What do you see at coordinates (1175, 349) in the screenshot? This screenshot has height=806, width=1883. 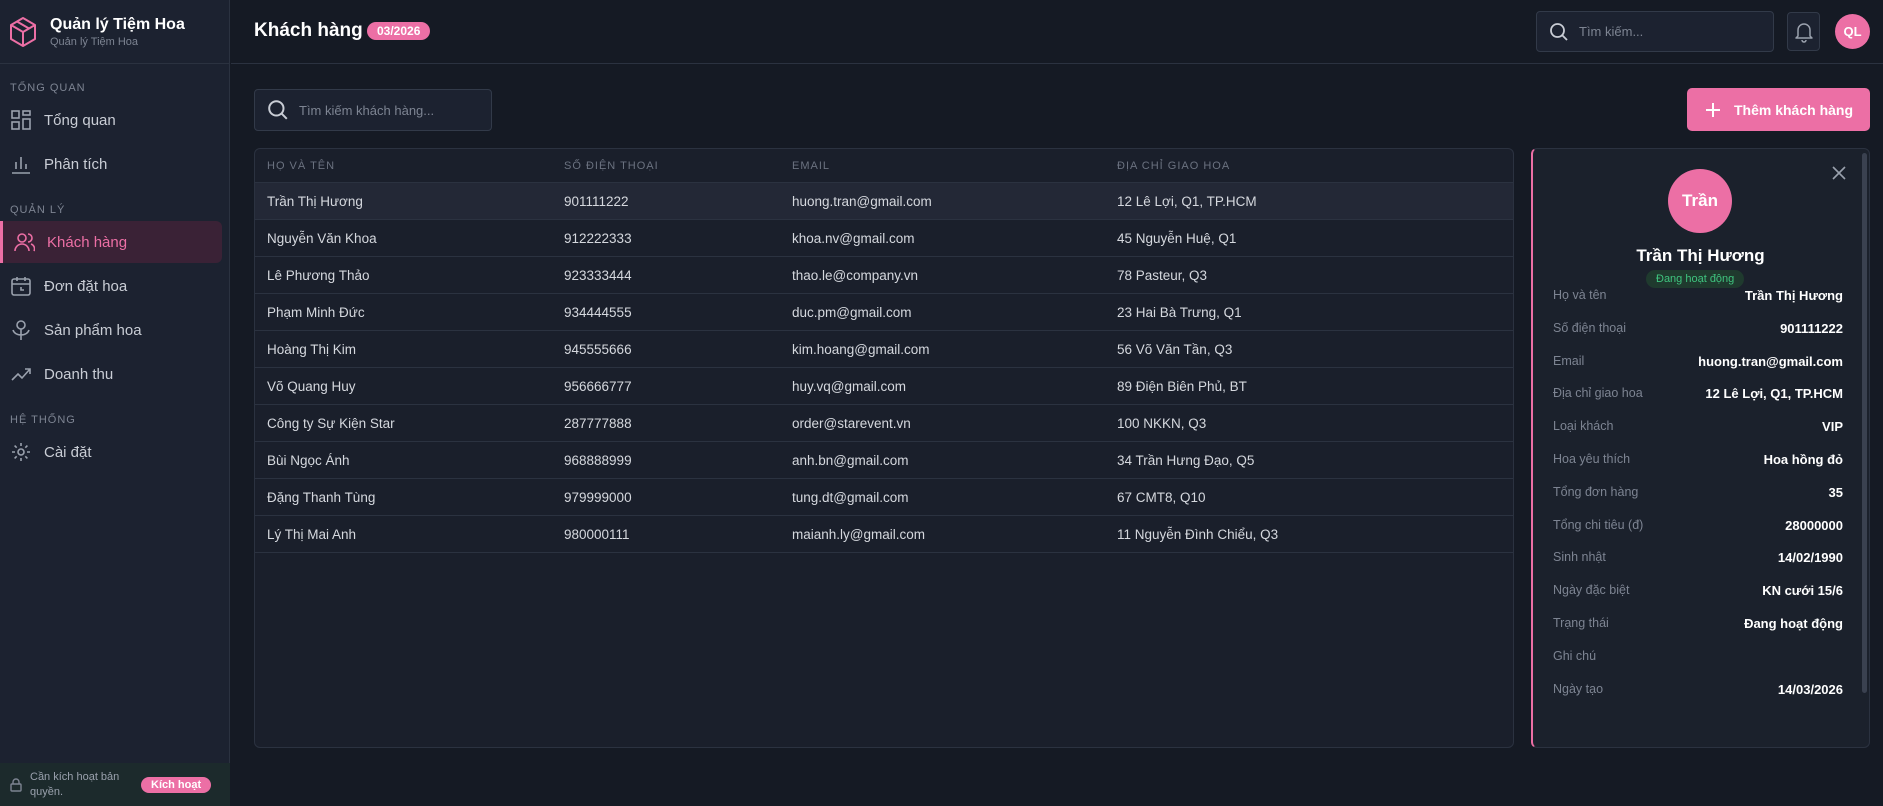 I see `table-cell: 56 Võ Văn Tần, Q3` at bounding box center [1175, 349].